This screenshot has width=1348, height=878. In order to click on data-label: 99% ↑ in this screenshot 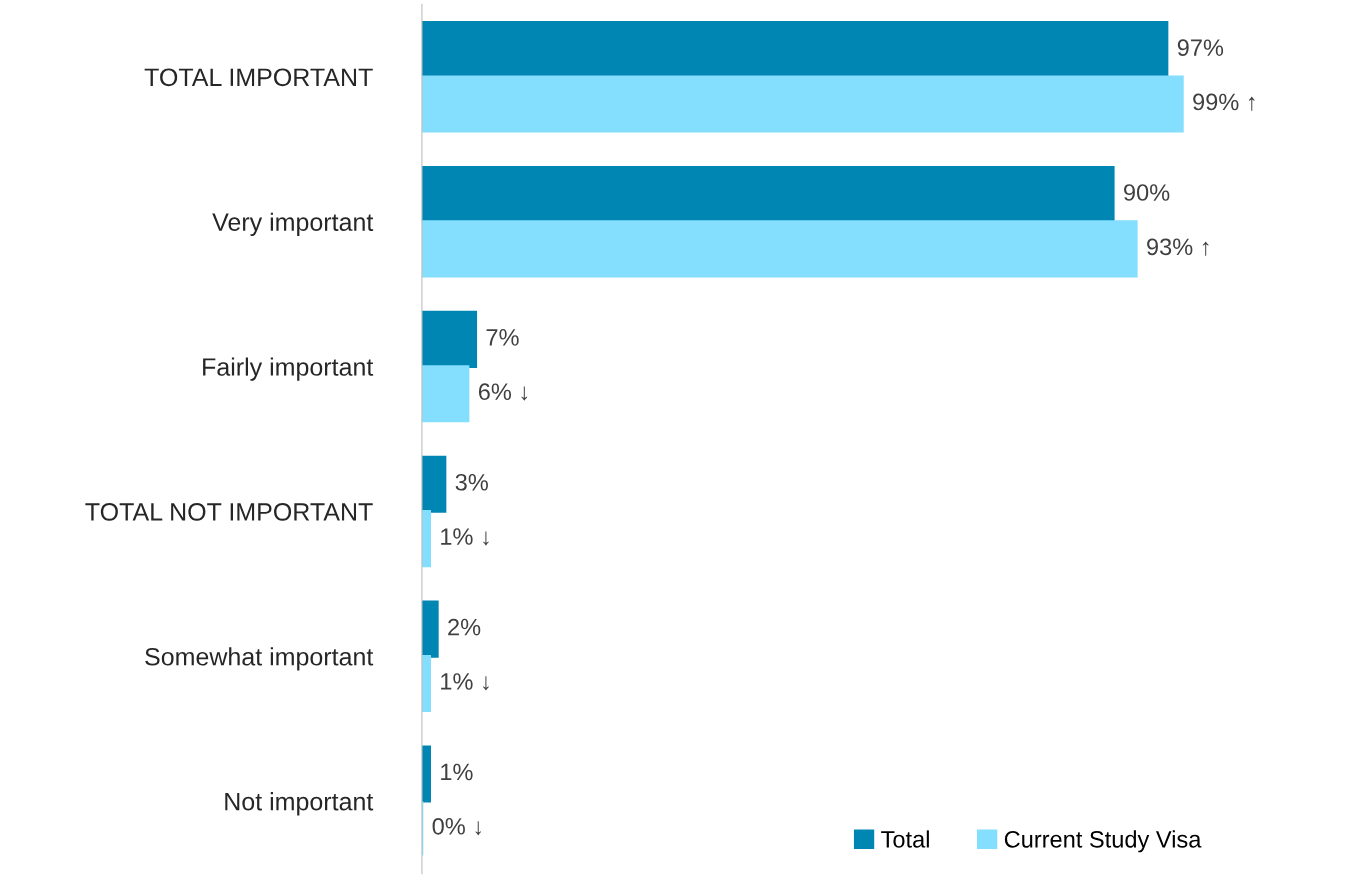, I will do `click(1224, 102)`.